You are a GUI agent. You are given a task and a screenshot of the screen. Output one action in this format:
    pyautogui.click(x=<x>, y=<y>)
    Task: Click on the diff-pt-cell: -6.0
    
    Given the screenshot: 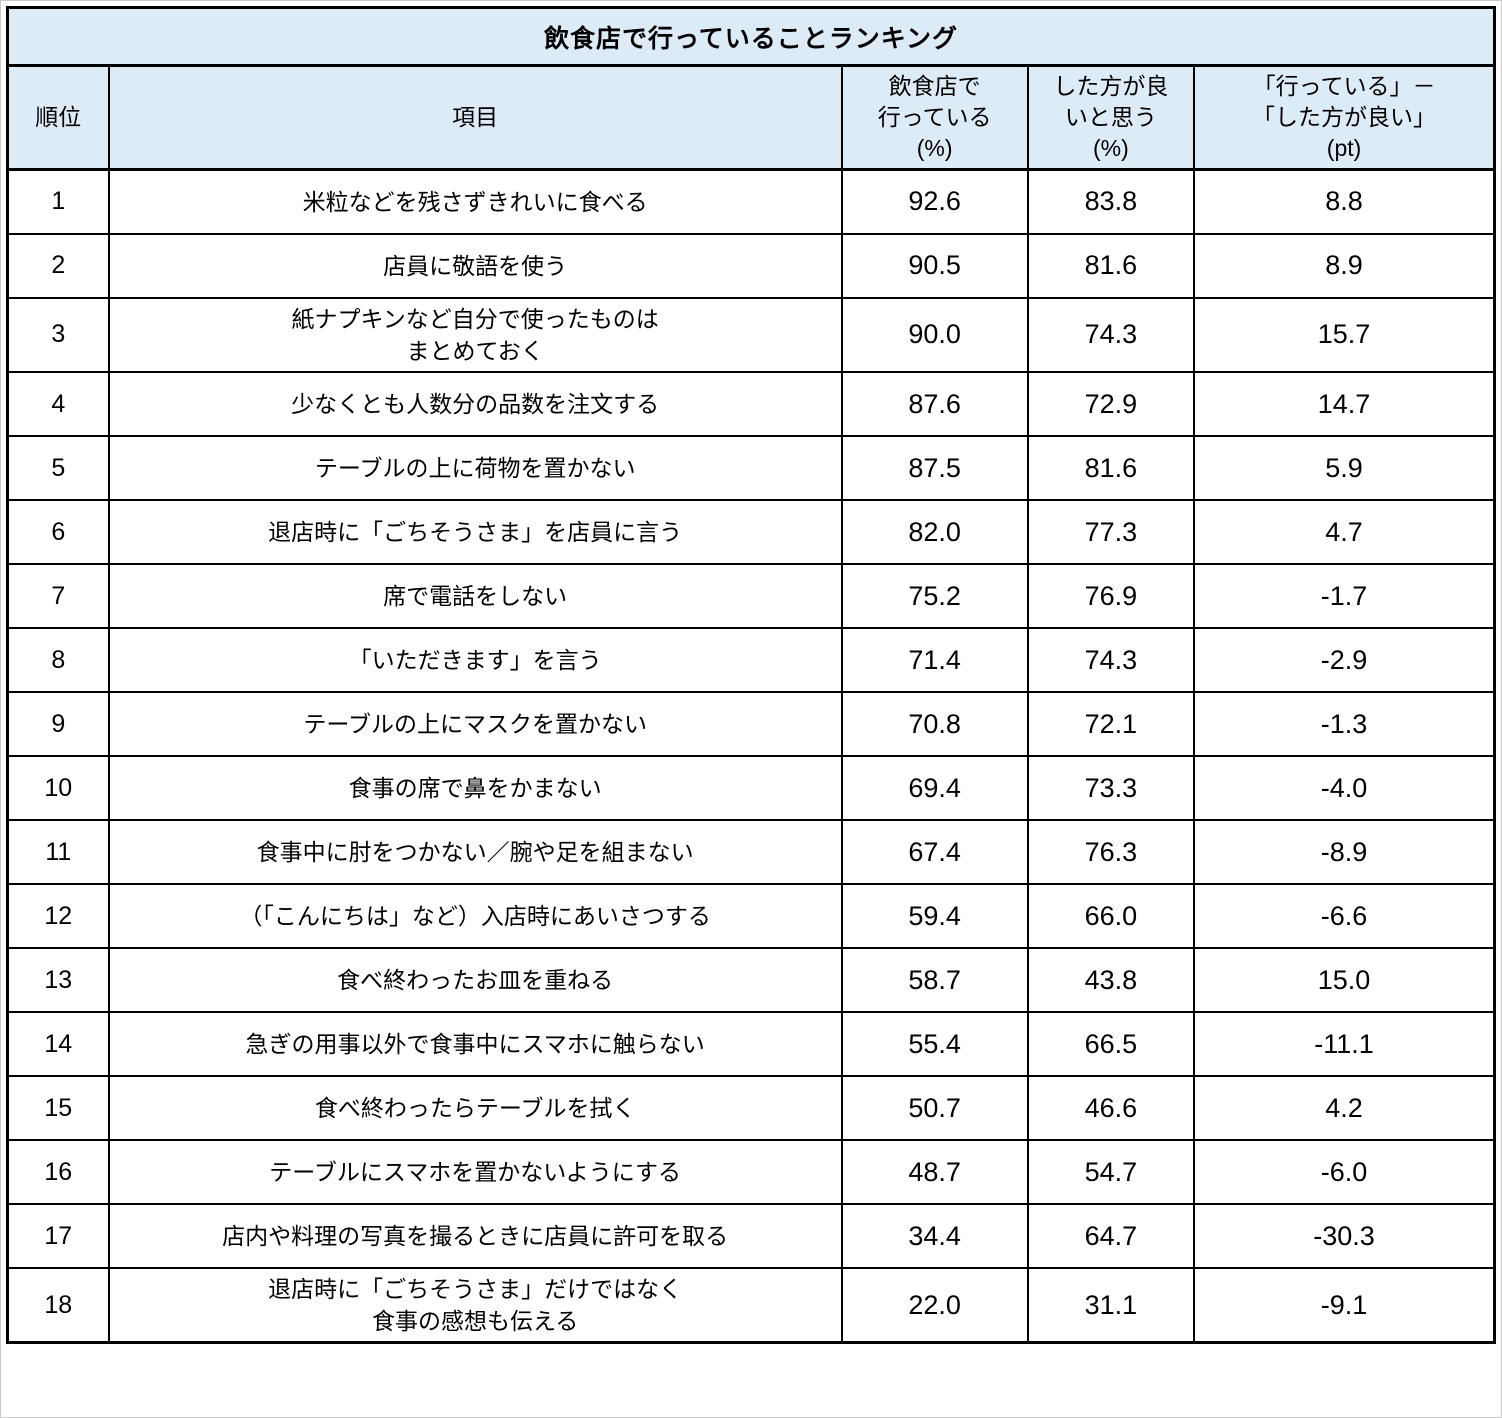 What is the action you would take?
    pyautogui.click(x=1344, y=1172)
    